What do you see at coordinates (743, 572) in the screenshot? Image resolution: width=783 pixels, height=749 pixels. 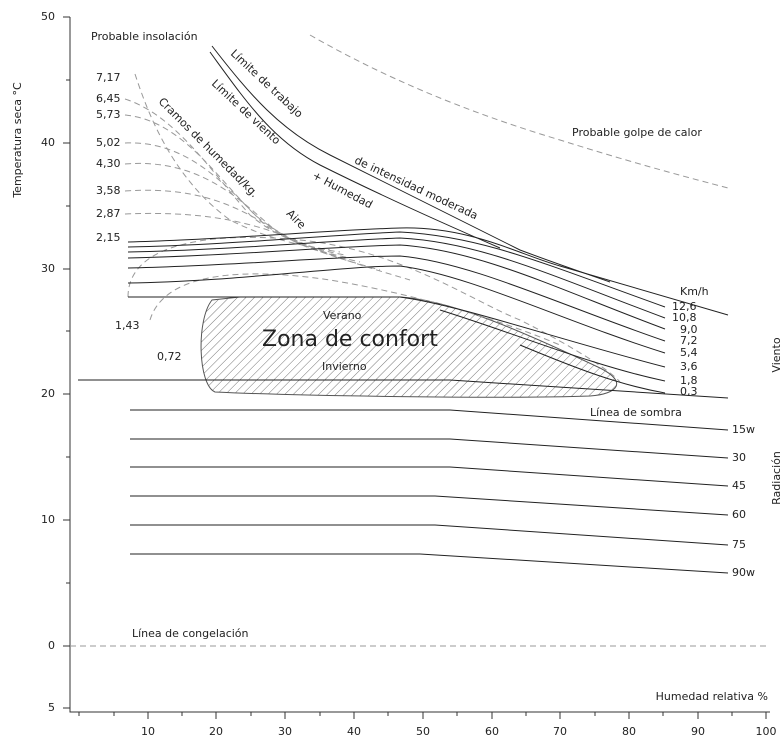 I see `radiation-label: 90w` at bounding box center [743, 572].